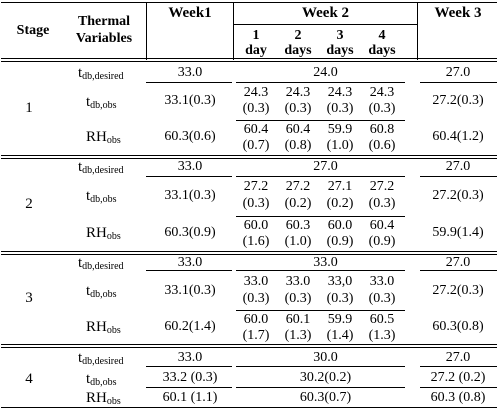 This screenshot has height=412, width=500. I want to click on day1-rh-sd: (1.6), so click(256, 241).